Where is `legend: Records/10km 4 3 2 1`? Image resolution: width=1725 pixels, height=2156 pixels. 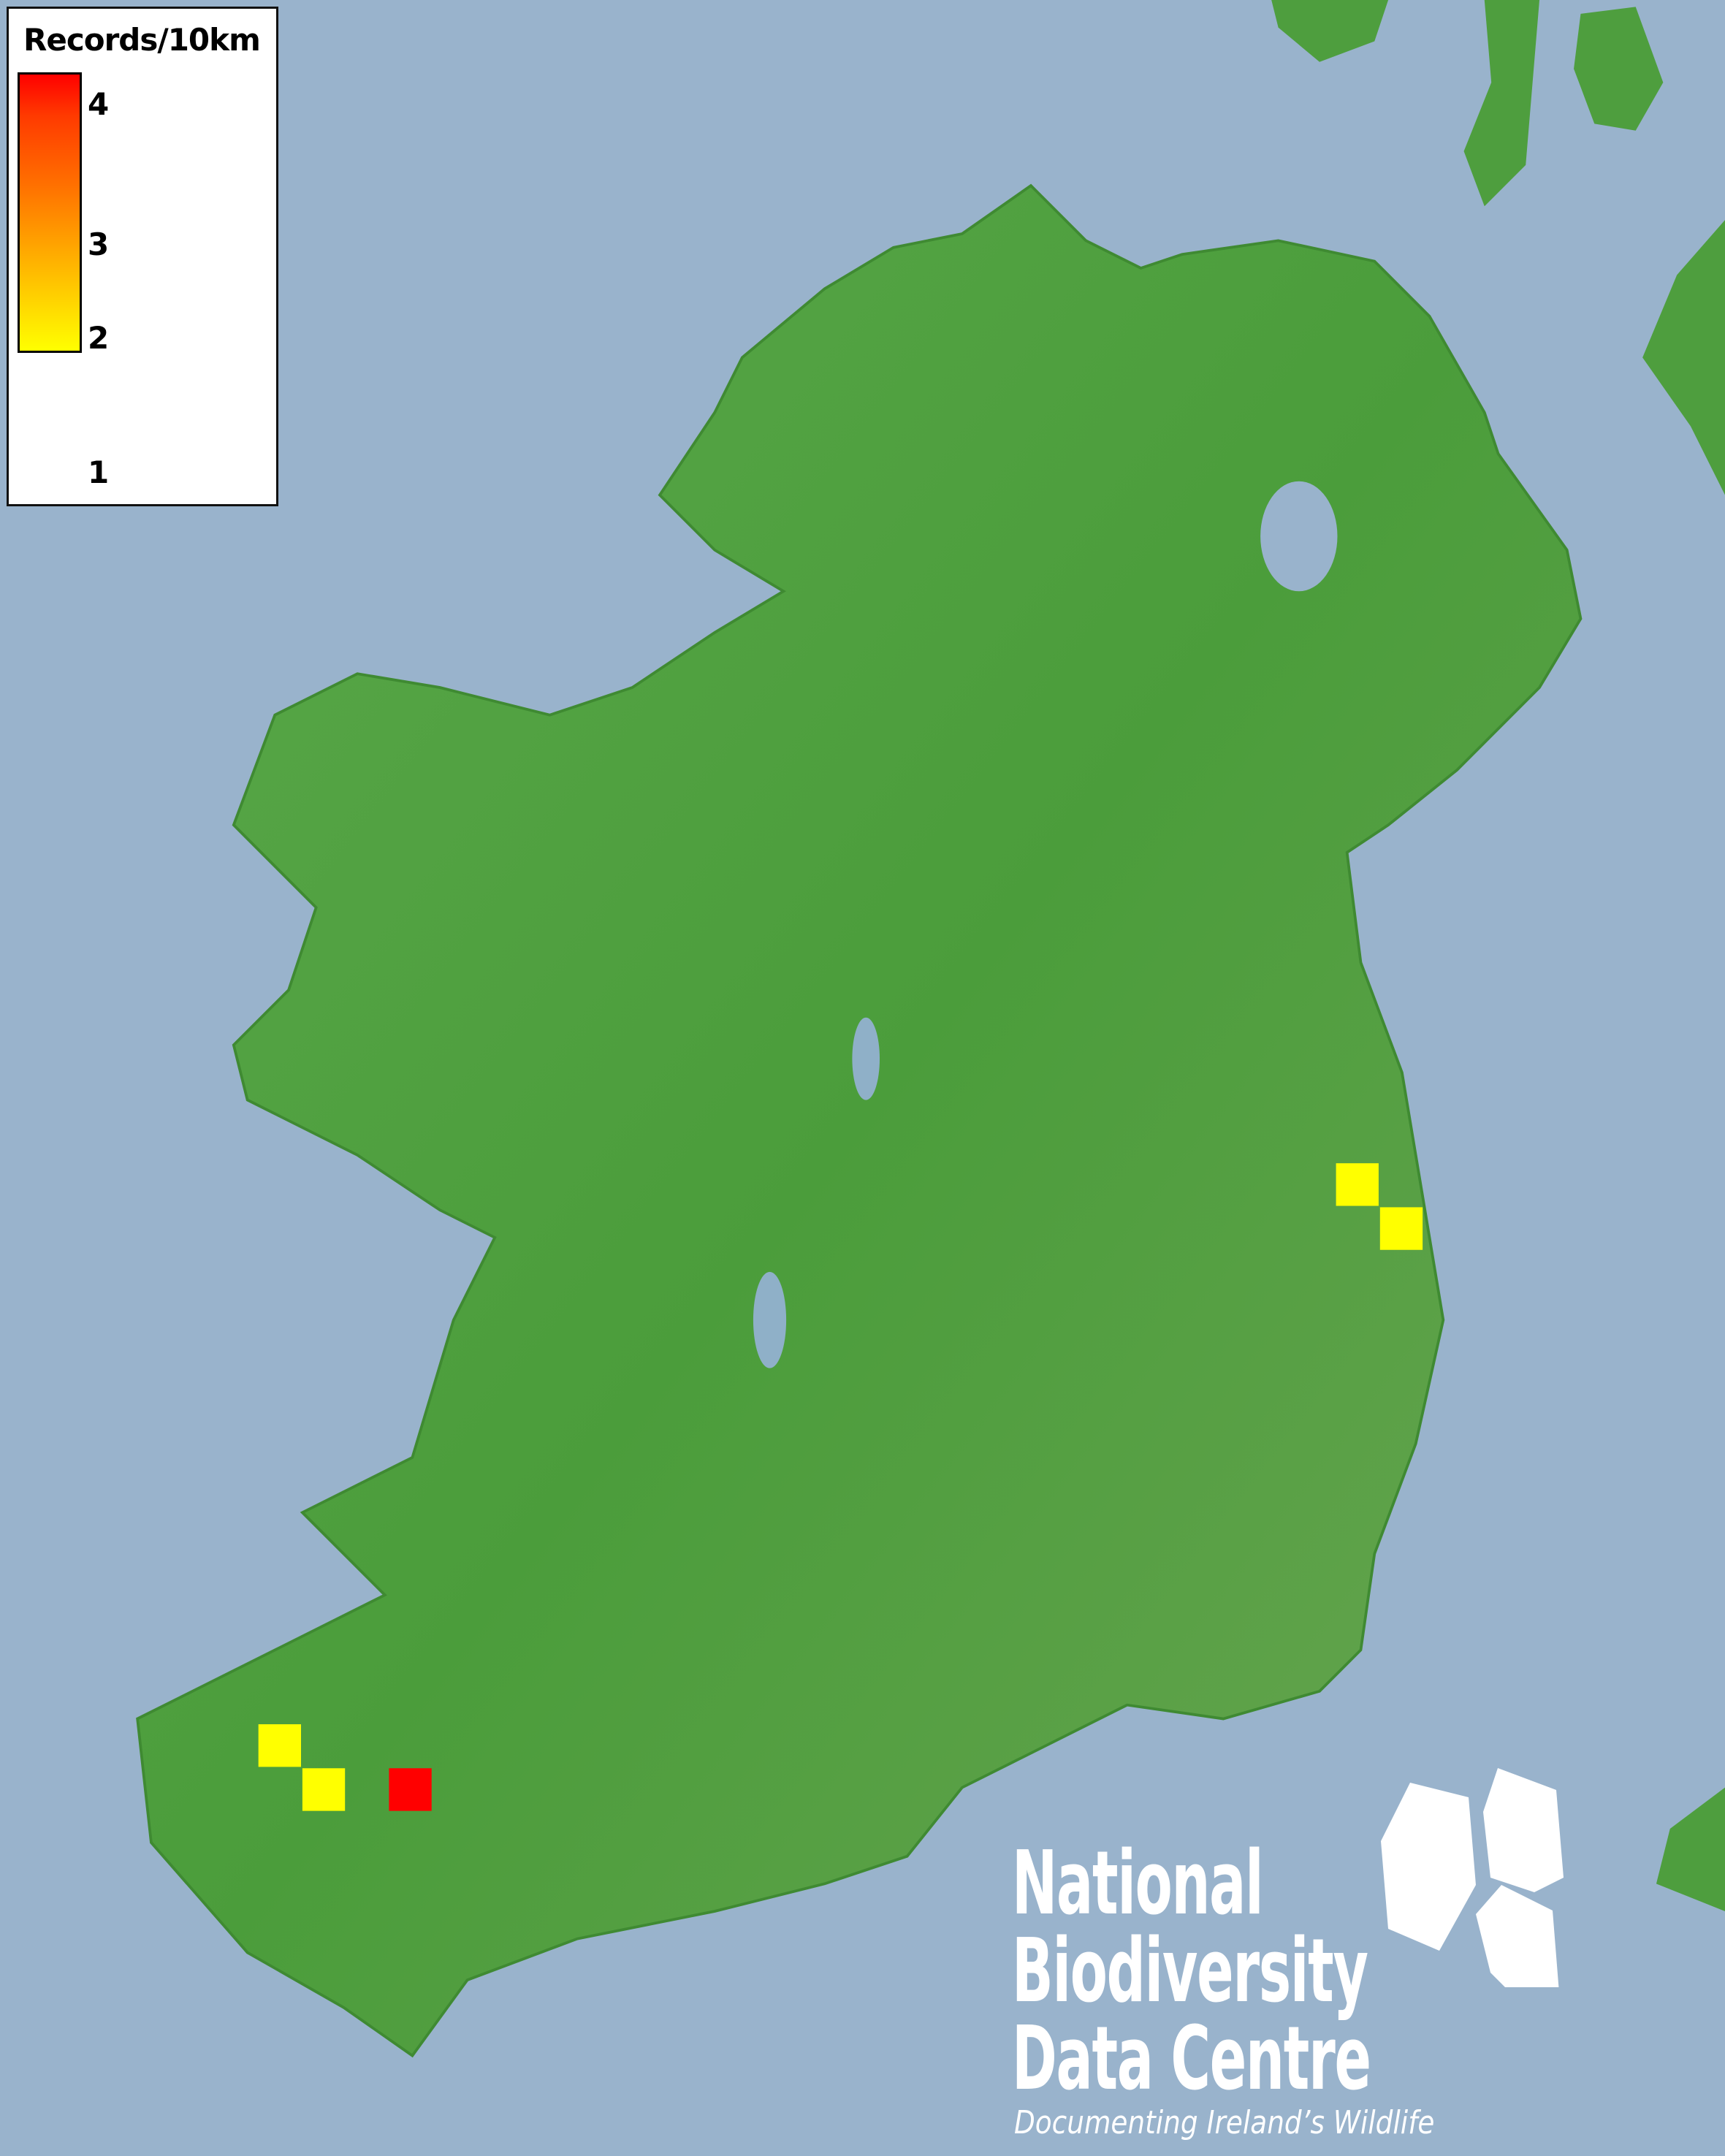
legend: Records/10km 4 3 2 1 is located at coordinates (142, 256).